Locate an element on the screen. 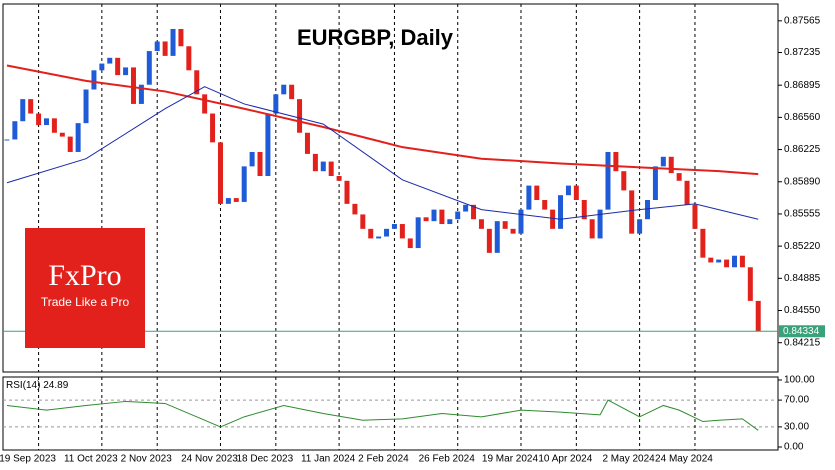 This screenshot has width=835, height=470. last-price-box is located at coordinates (802, 331).